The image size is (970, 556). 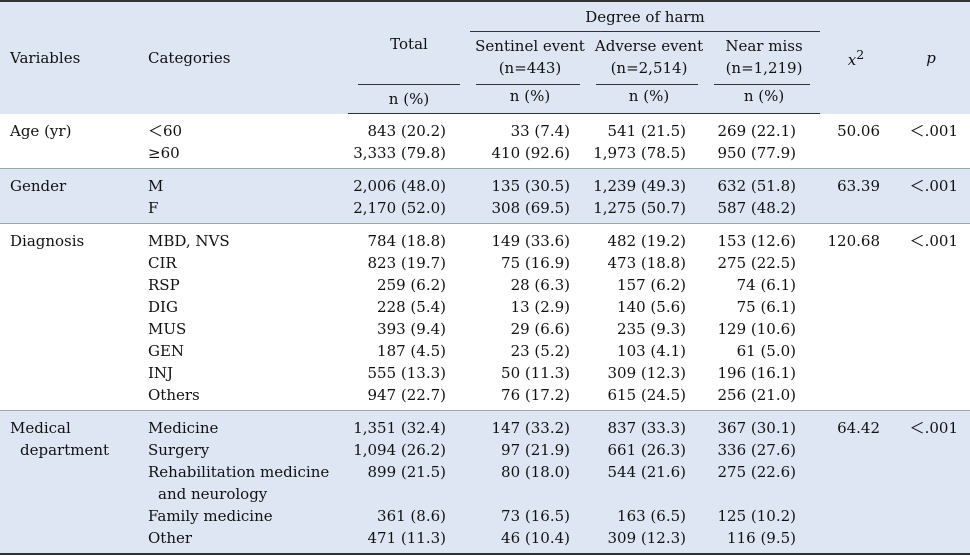 I want to click on category-label: F, so click(x=153, y=208).